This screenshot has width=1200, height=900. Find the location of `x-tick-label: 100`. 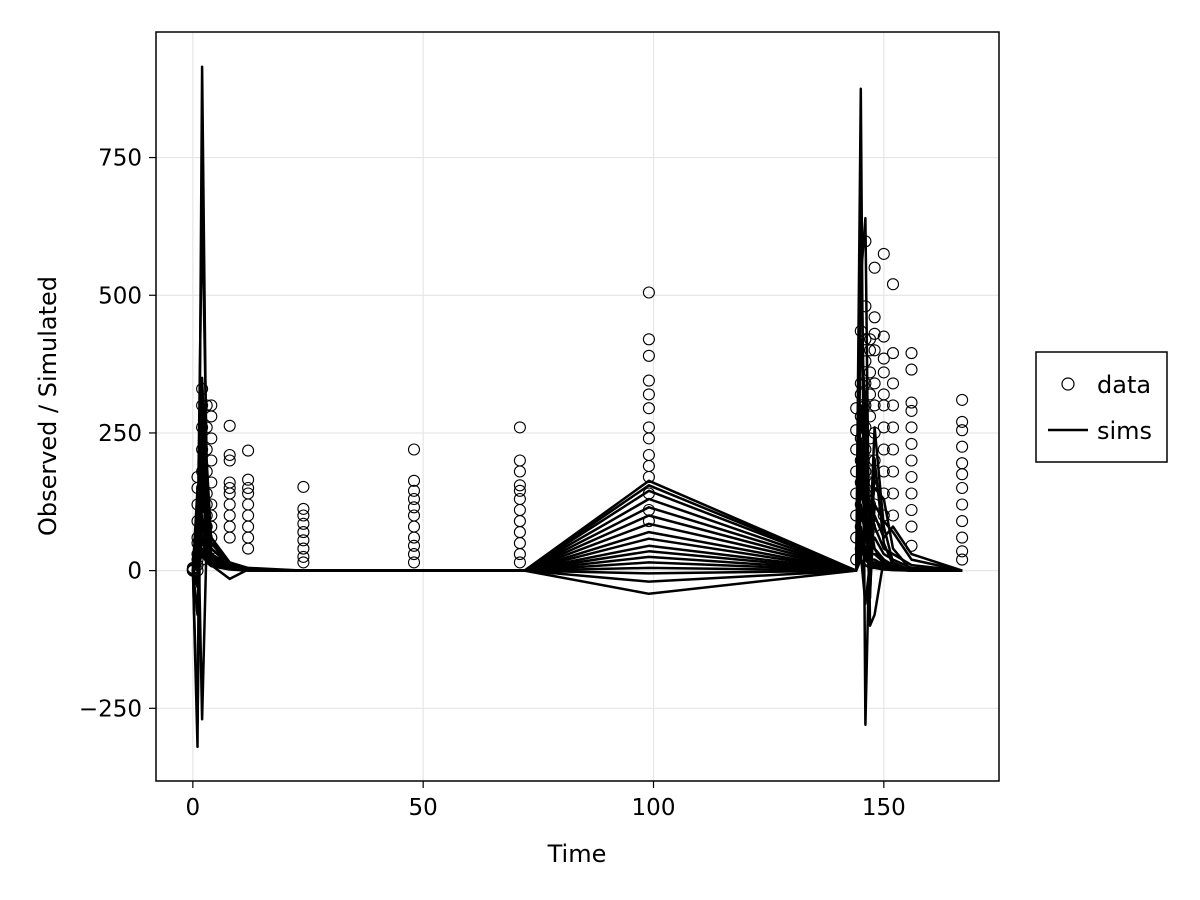

x-tick-label: 100 is located at coordinates (654, 808).